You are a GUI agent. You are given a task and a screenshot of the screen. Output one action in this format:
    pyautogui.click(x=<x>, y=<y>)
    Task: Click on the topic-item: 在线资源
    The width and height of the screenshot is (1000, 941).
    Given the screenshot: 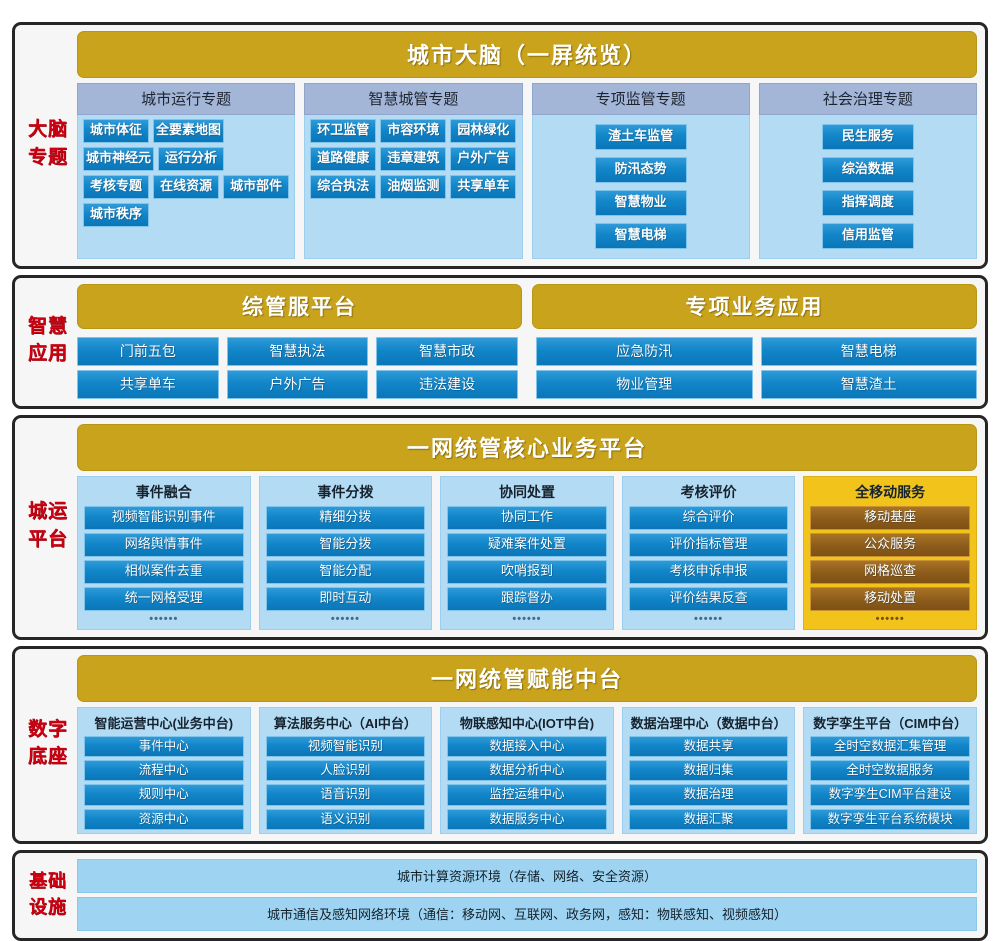 What is the action you would take?
    pyautogui.click(x=186, y=186)
    